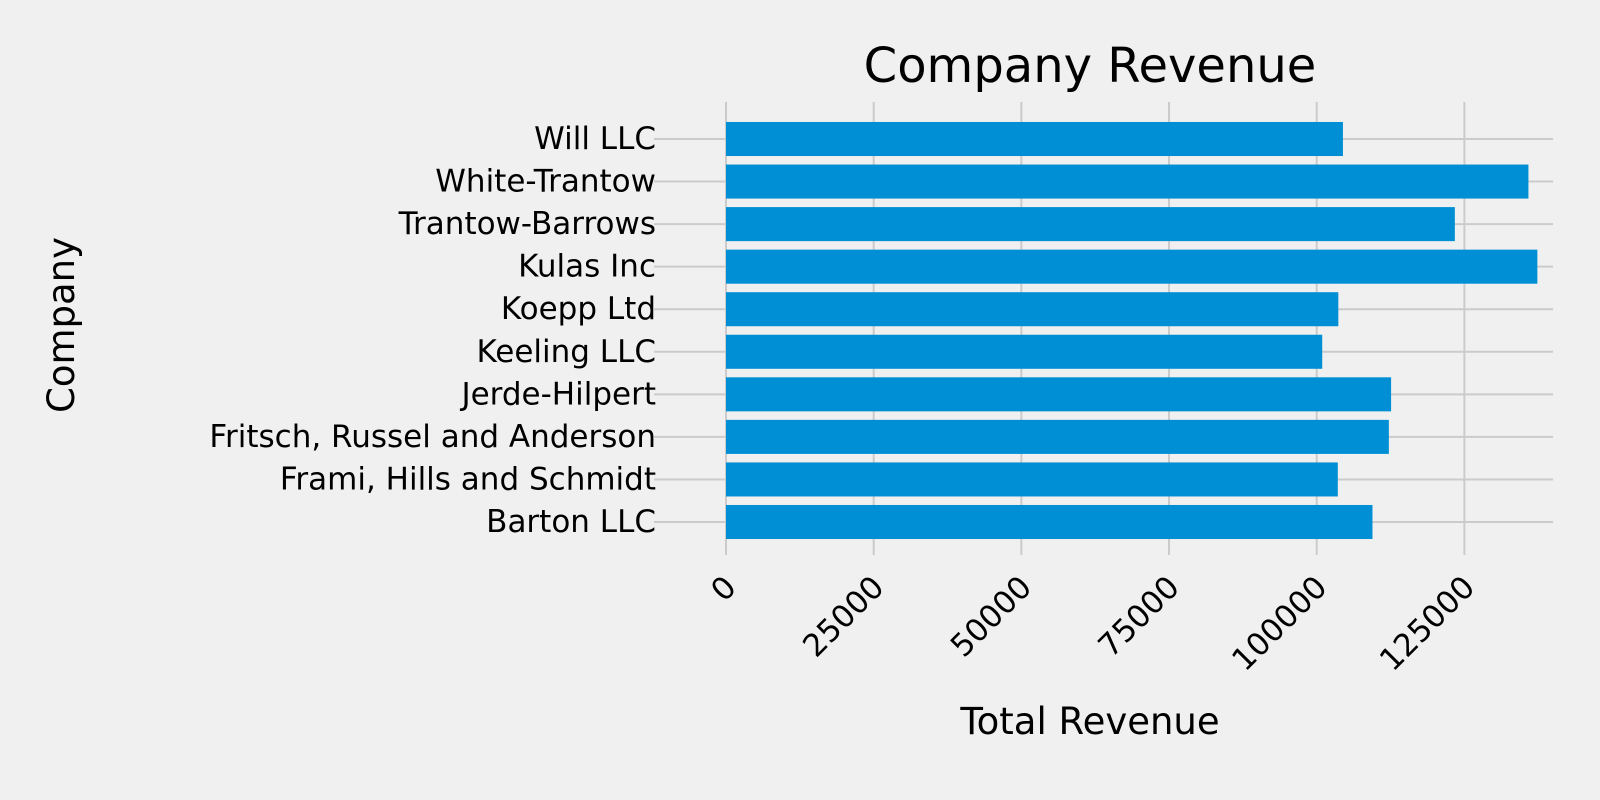 This screenshot has height=800, width=1600. I want to click on y-tick-label: Koepp Ltd, so click(578, 309).